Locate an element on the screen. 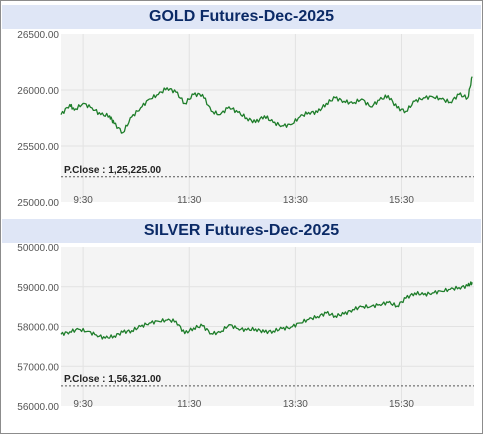  gold-prev-close-label: P.Close : 1,25,225.00 is located at coordinates (113, 170).